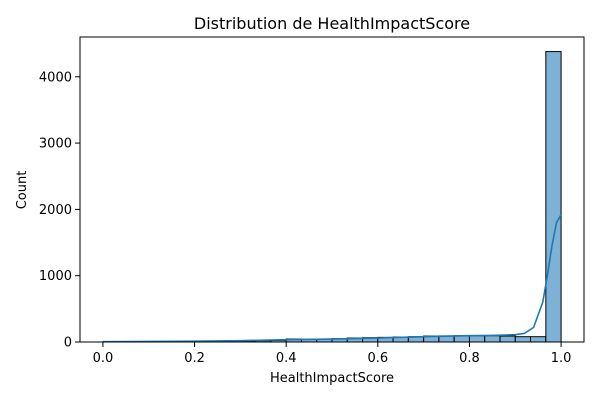  I want to click on x-tick-label: 0.4, so click(286, 358).